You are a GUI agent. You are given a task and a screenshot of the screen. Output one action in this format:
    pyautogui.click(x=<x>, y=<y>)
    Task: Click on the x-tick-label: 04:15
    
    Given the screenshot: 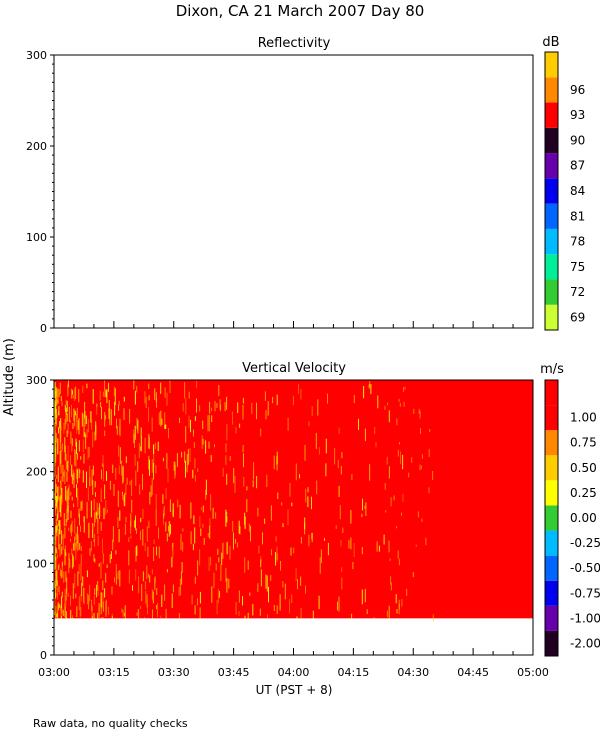 What is the action you would take?
    pyautogui.click(x=354, y=672)
    